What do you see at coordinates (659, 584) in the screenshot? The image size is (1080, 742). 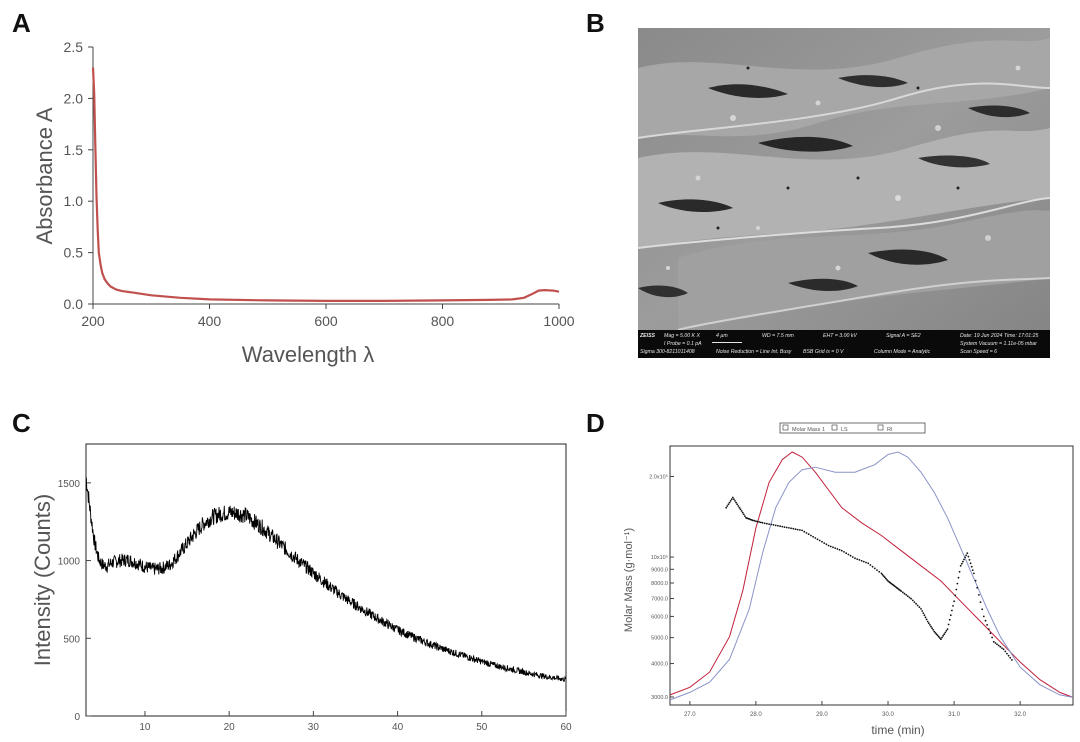 I see `d-y-tick-label: 8000.0` at bounding box center [659, 584].